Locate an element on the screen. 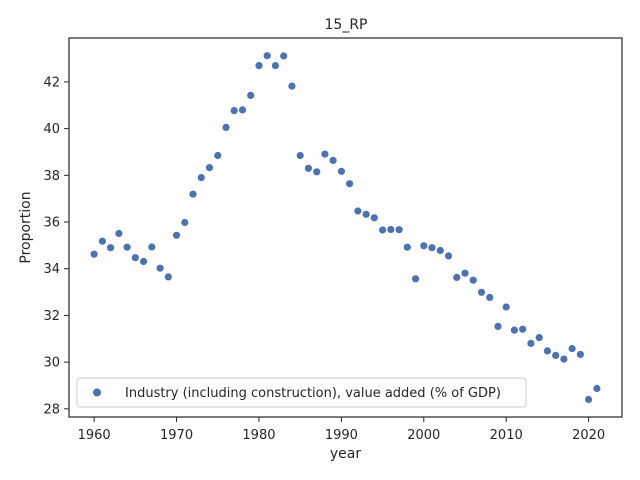  y-axis: 28 30 32 34 36 38 40 42 is located at coordinates (56, 246).